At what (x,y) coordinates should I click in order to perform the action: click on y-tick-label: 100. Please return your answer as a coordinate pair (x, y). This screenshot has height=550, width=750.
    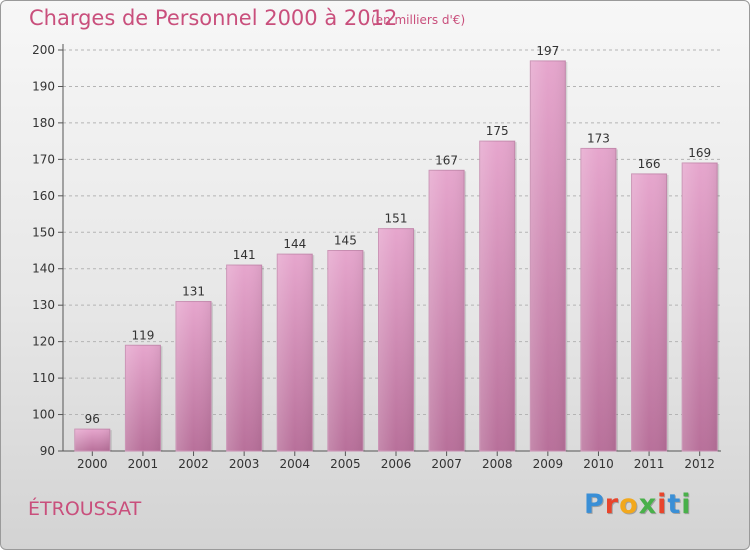
    Looking at the image, I should click on (43, 415).